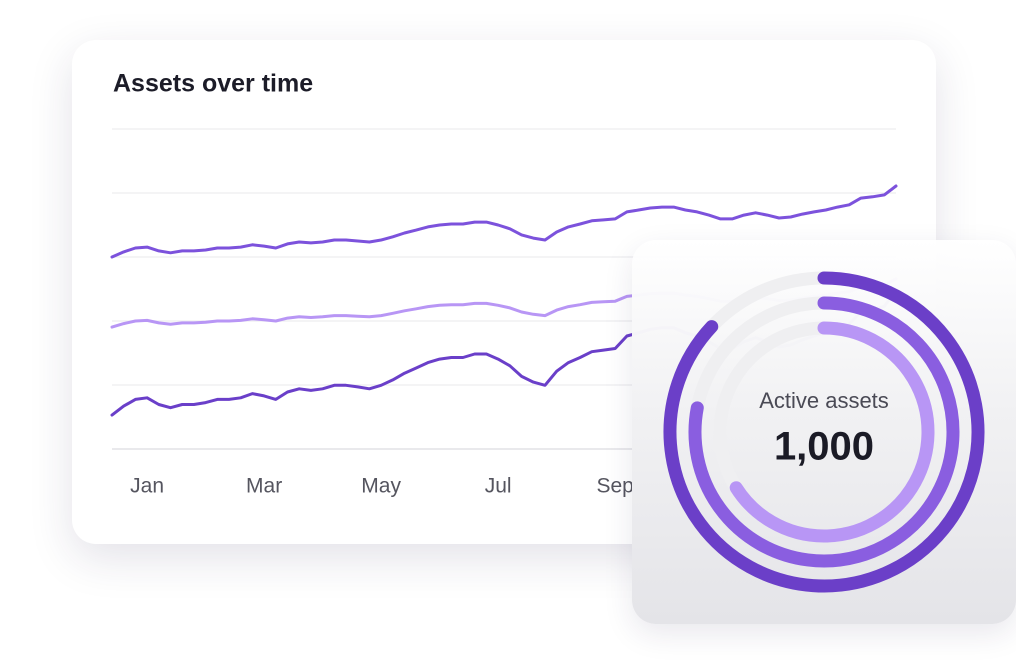  What do you see at coordinates (264, 486) in the screenshot?
I see `x-tick-label: Mar` at bounding box center [264, 486].